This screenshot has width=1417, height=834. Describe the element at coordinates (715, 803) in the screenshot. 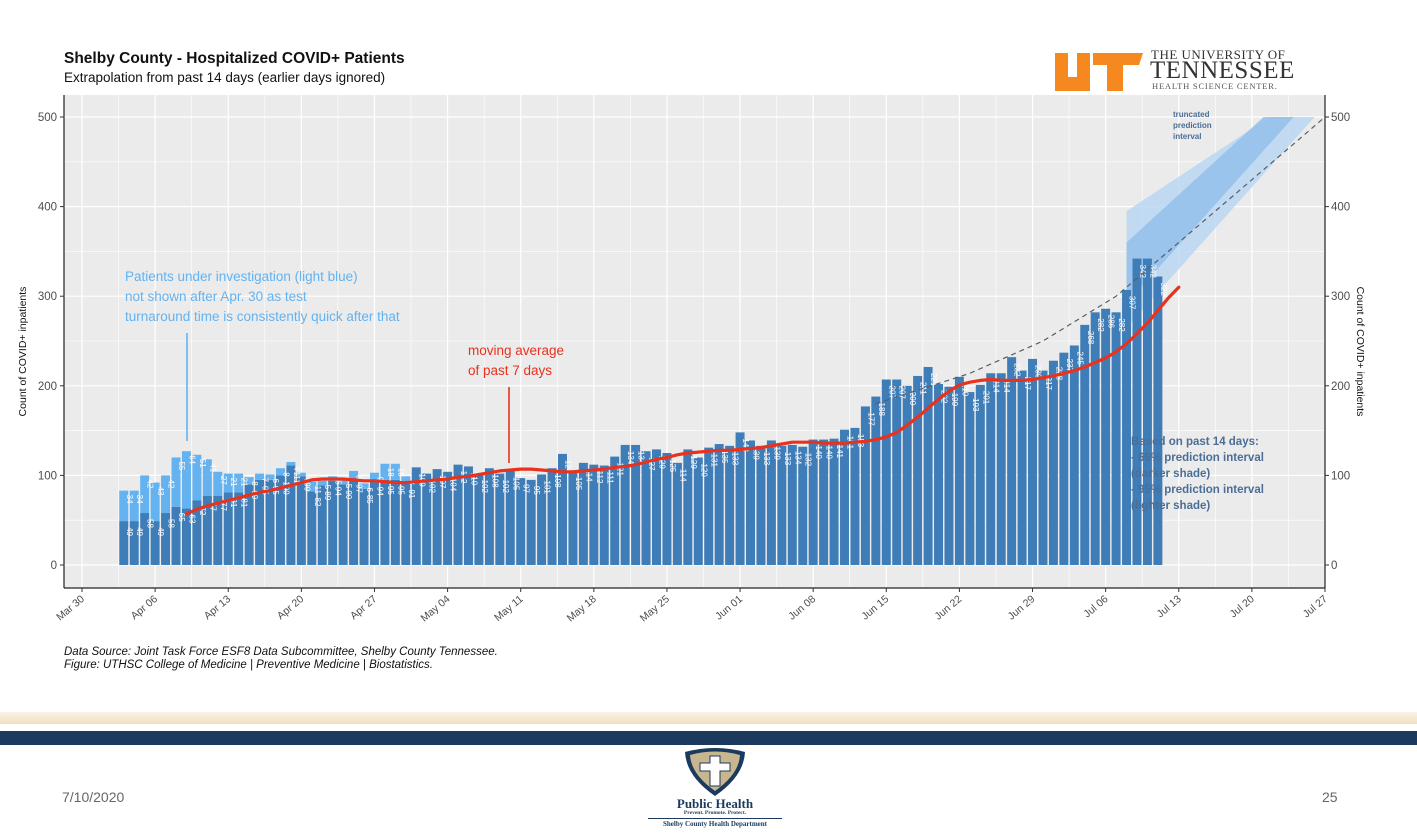

I see `public-health-title: Public Health` at that location.